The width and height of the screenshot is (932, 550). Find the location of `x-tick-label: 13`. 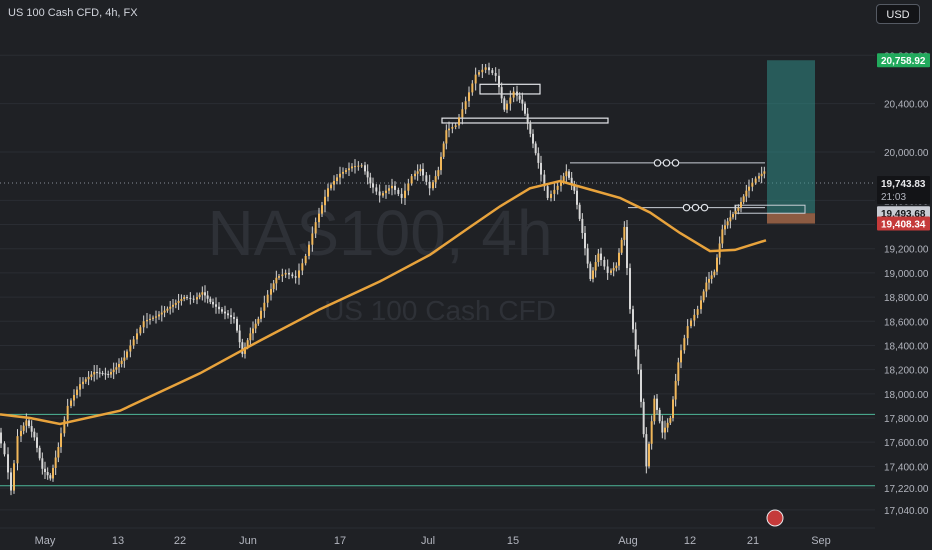

x-tick-label: 13 is located at coordinates (118, 541).